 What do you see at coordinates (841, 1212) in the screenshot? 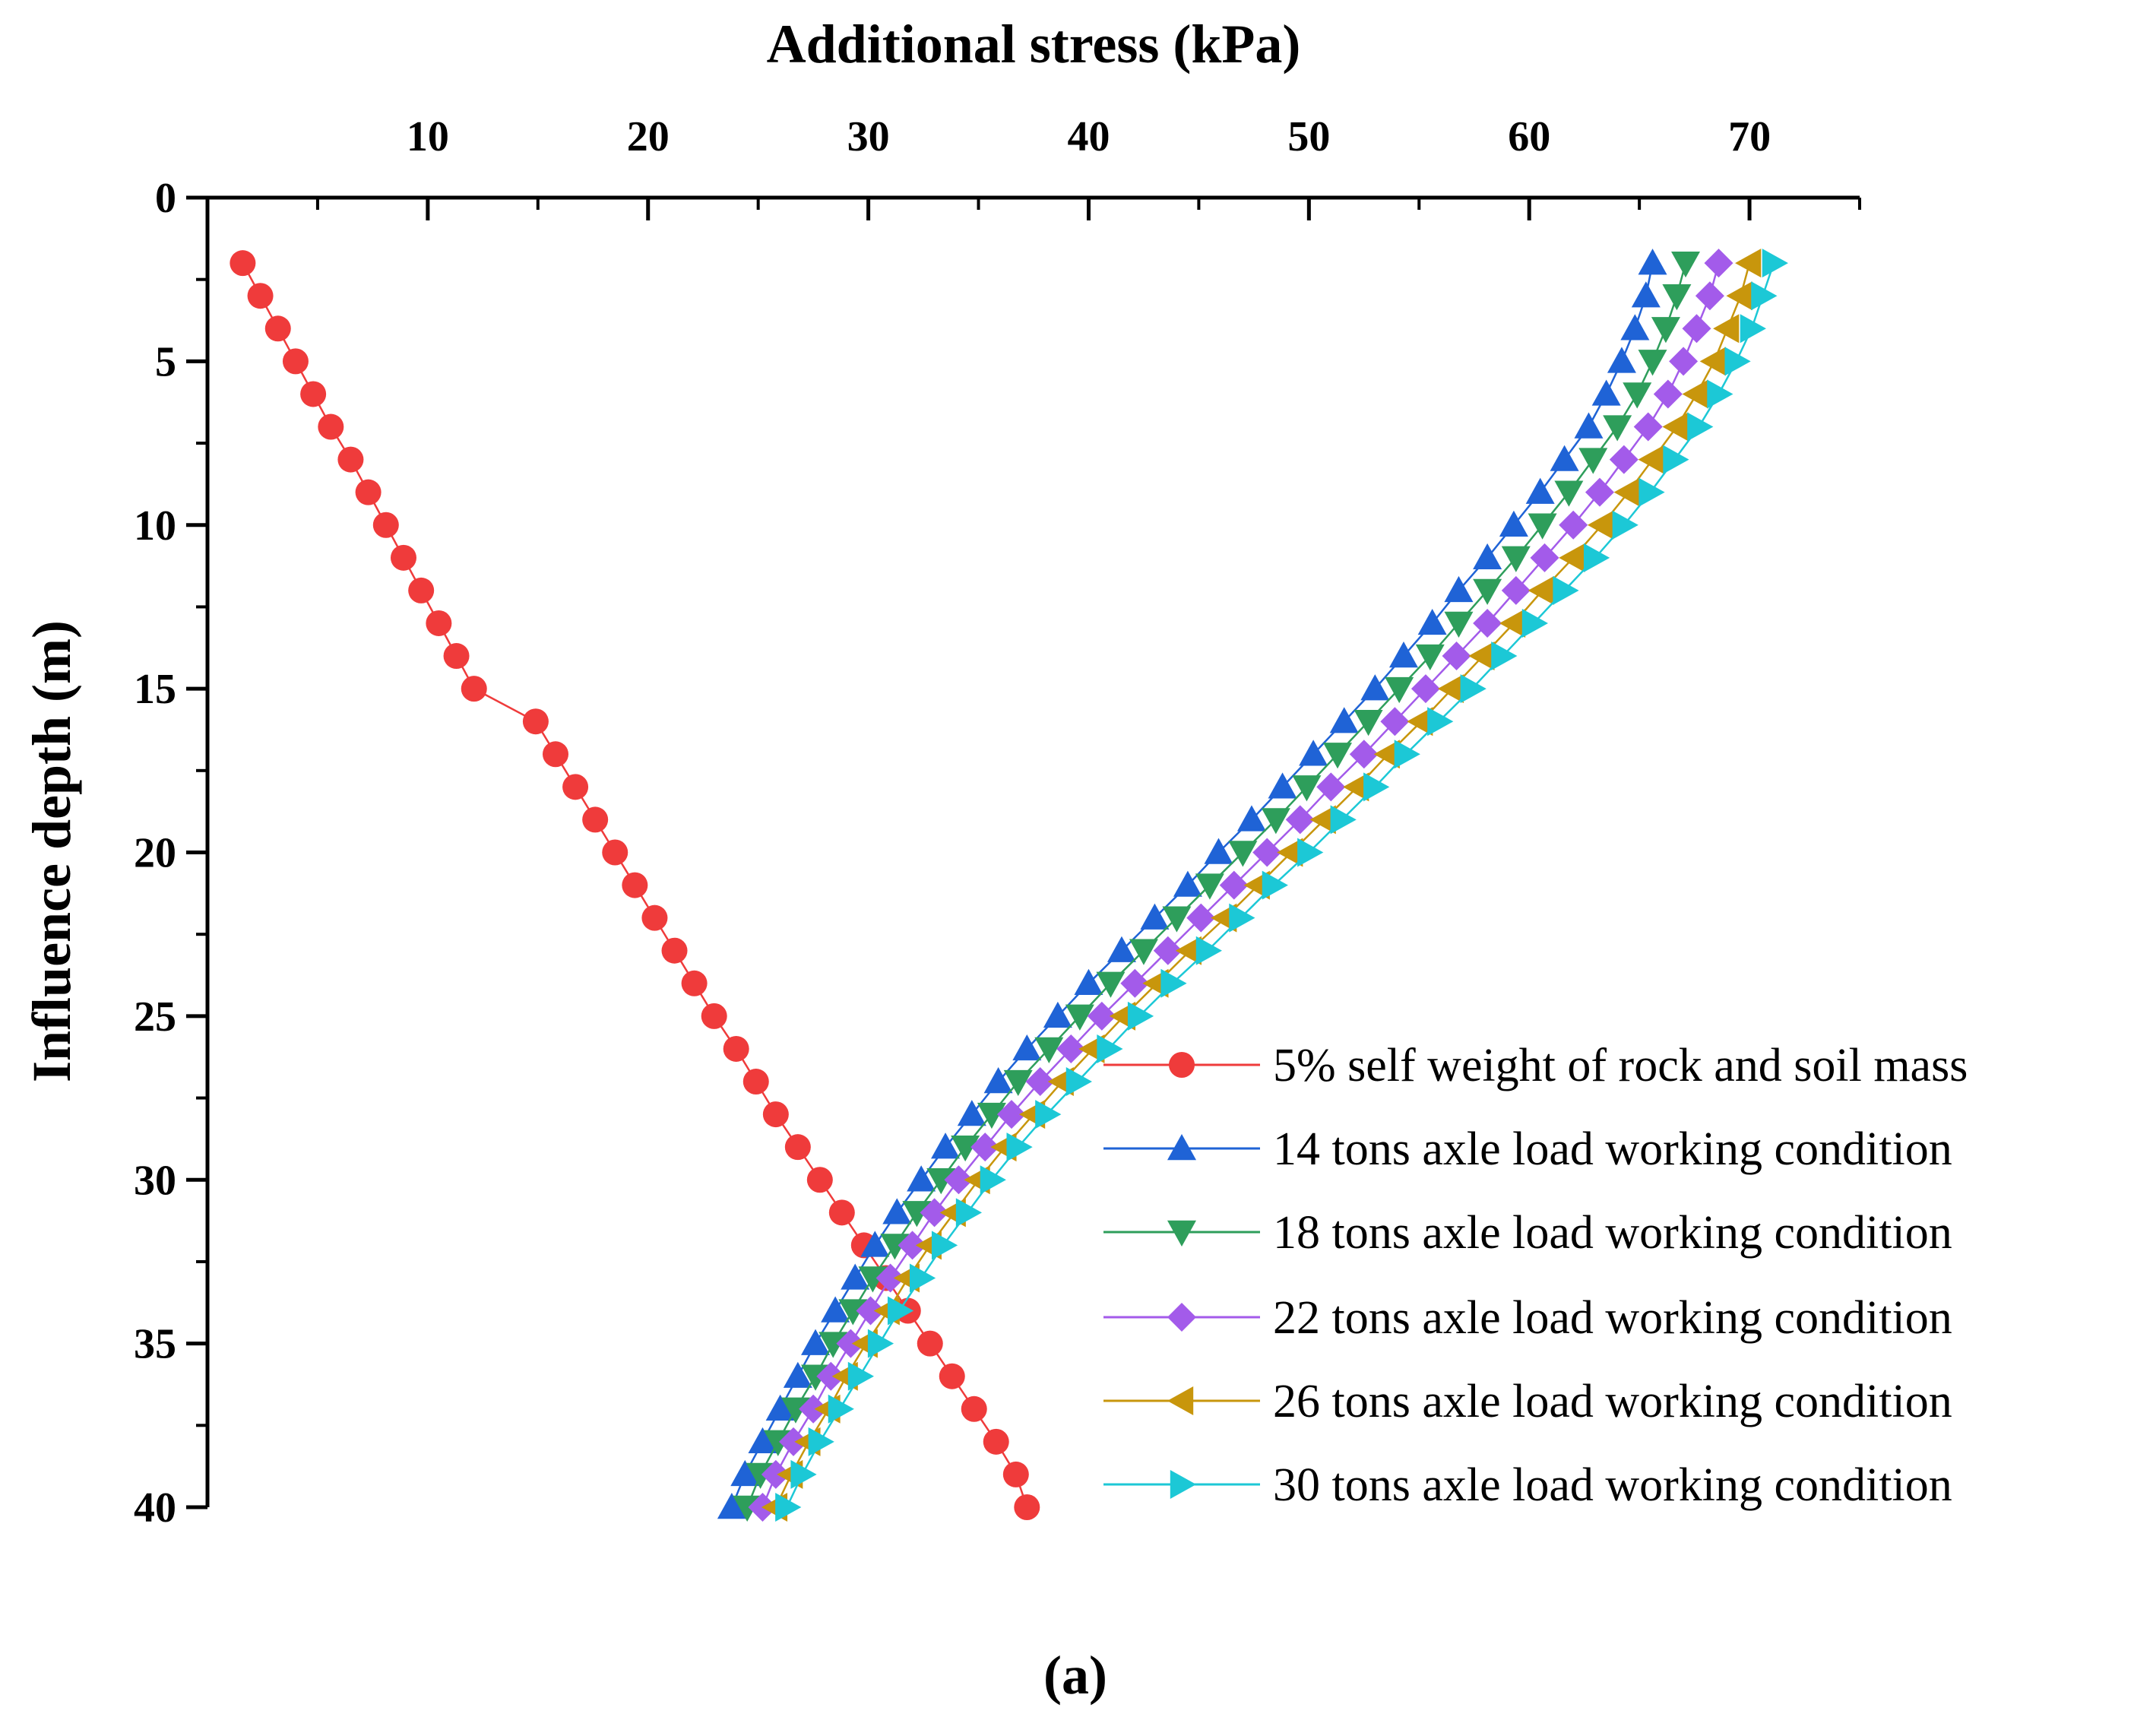
I see `data-point-s1-d31` at bounding box center [841, 1212].